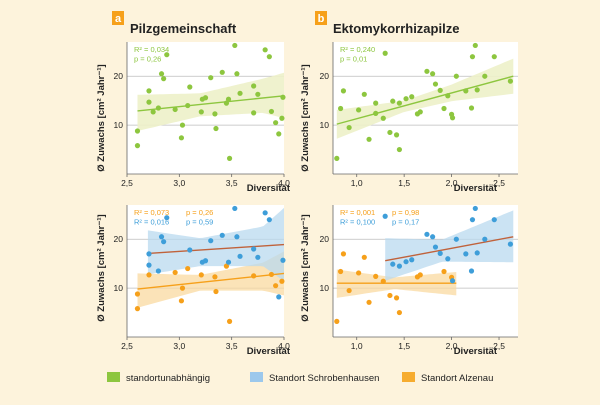  Describe the element at coordinates (101, 117) in the screenshot. I see `ylabel-a-top: Ø Zuwachs [cm² Jahr⁻¹]` at that location.